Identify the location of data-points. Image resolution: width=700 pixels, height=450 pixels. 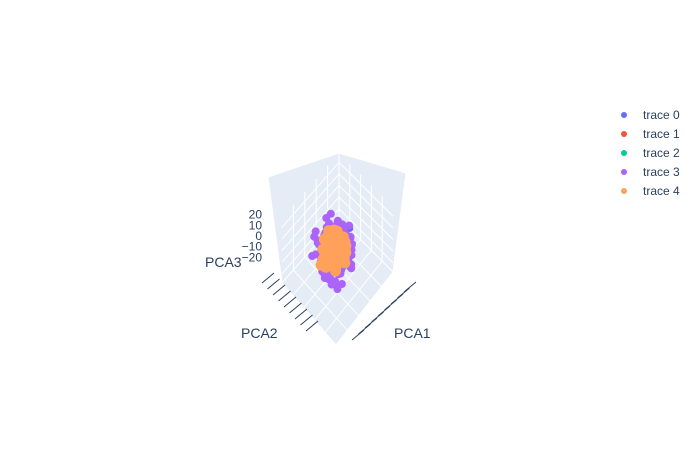
(332, 251).